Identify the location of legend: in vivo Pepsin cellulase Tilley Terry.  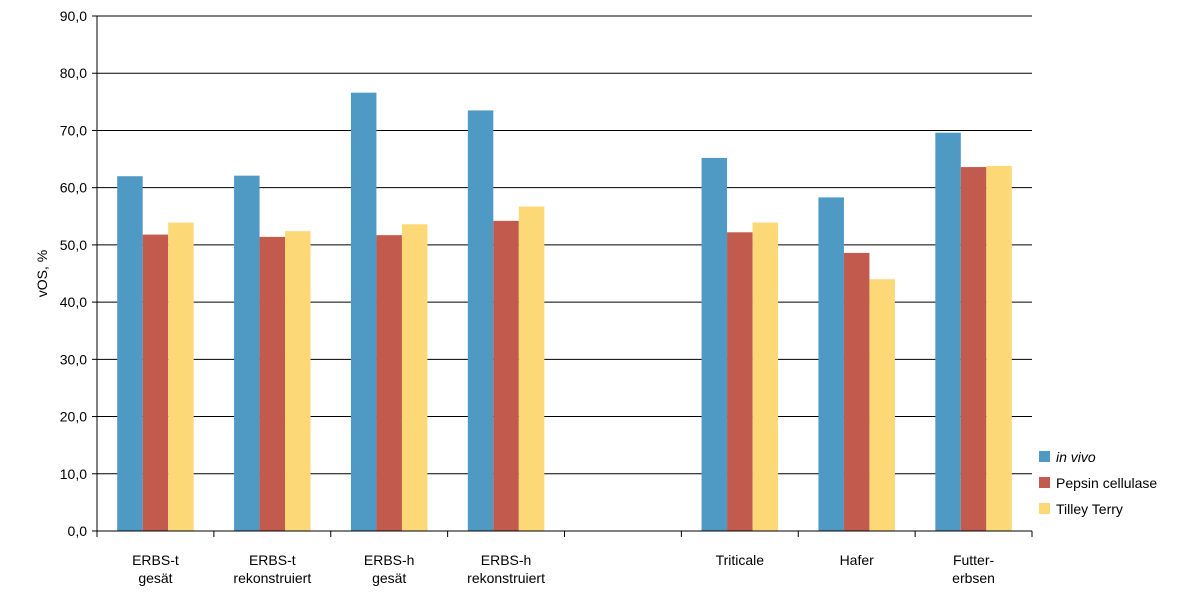
(1098, 483).